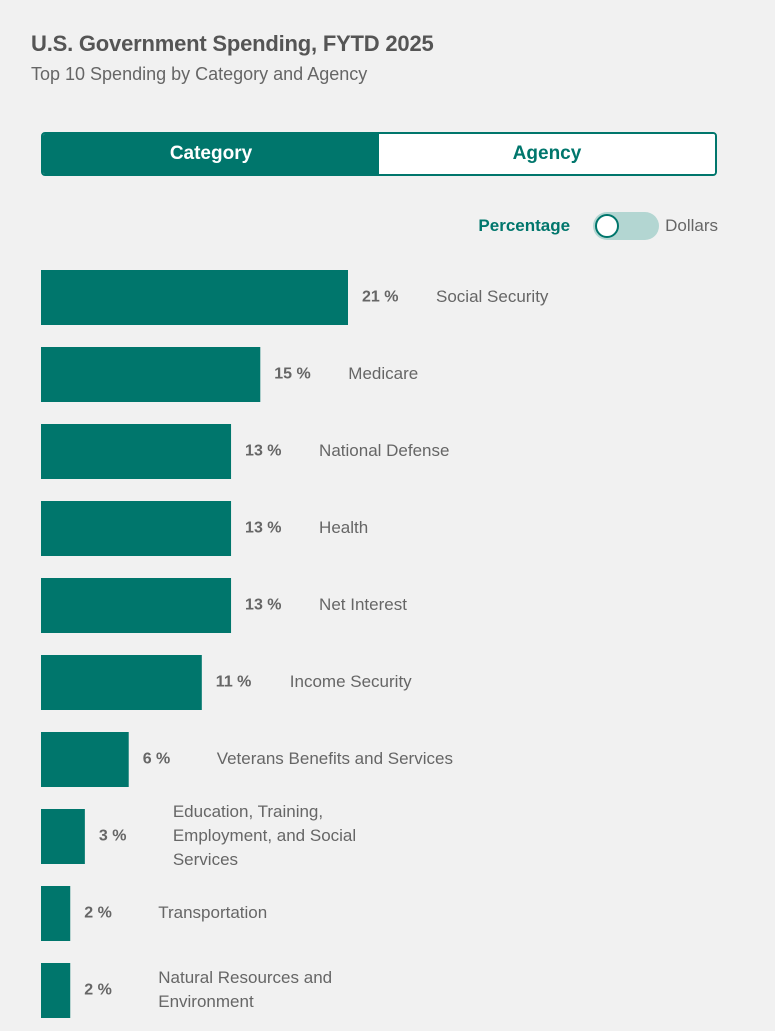  What do you see at coordinates (232, 43) in the screenshot?
I see `chart-title: U.S. Government Spending, FYTD 2025` at bounding box center [232, 43].